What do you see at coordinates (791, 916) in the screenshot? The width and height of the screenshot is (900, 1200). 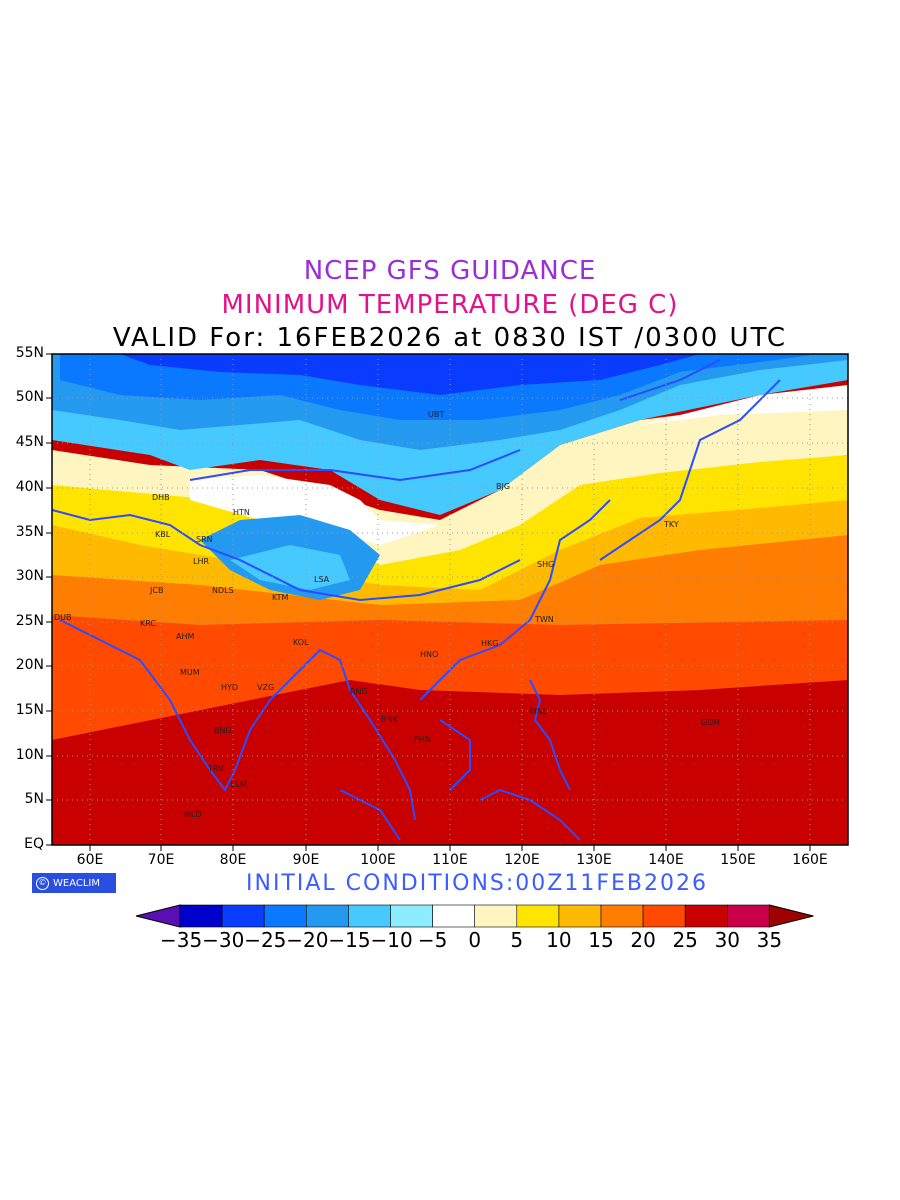 I see `colorbar-max-arrow` at bounding box center [791, 916].